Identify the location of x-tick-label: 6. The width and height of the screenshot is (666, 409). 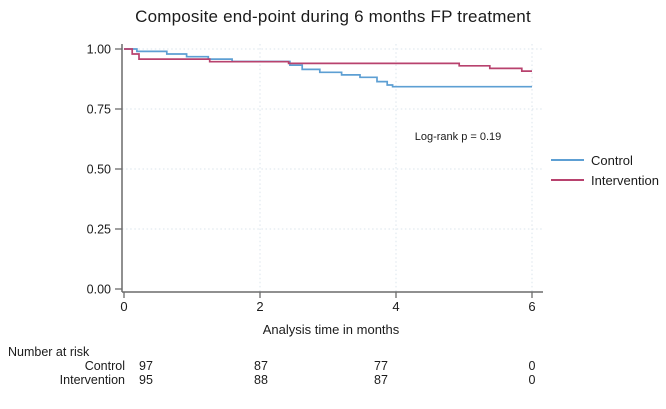
(531, 306).